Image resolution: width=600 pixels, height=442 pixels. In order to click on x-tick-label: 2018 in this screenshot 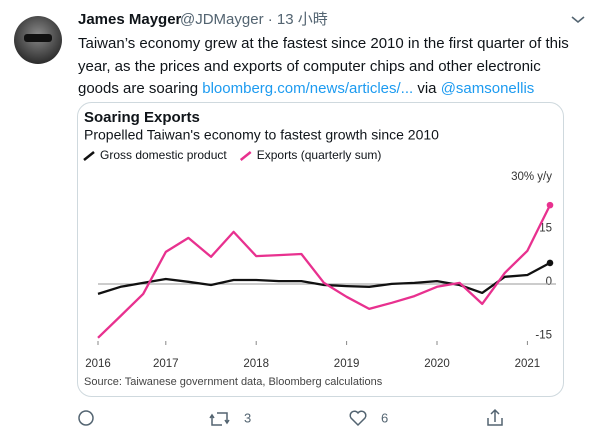, I will do `click(256, 364)`.